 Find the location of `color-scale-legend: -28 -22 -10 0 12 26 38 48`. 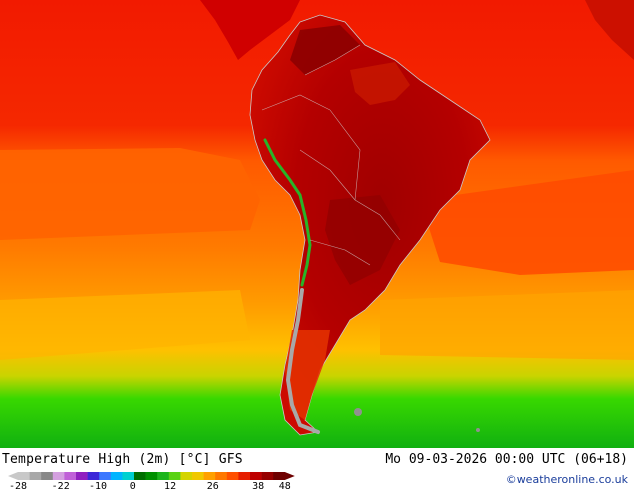

color-scale-legend: -28 -22 -10 0 12 26 38 48 is located at coordinates (151, 481).